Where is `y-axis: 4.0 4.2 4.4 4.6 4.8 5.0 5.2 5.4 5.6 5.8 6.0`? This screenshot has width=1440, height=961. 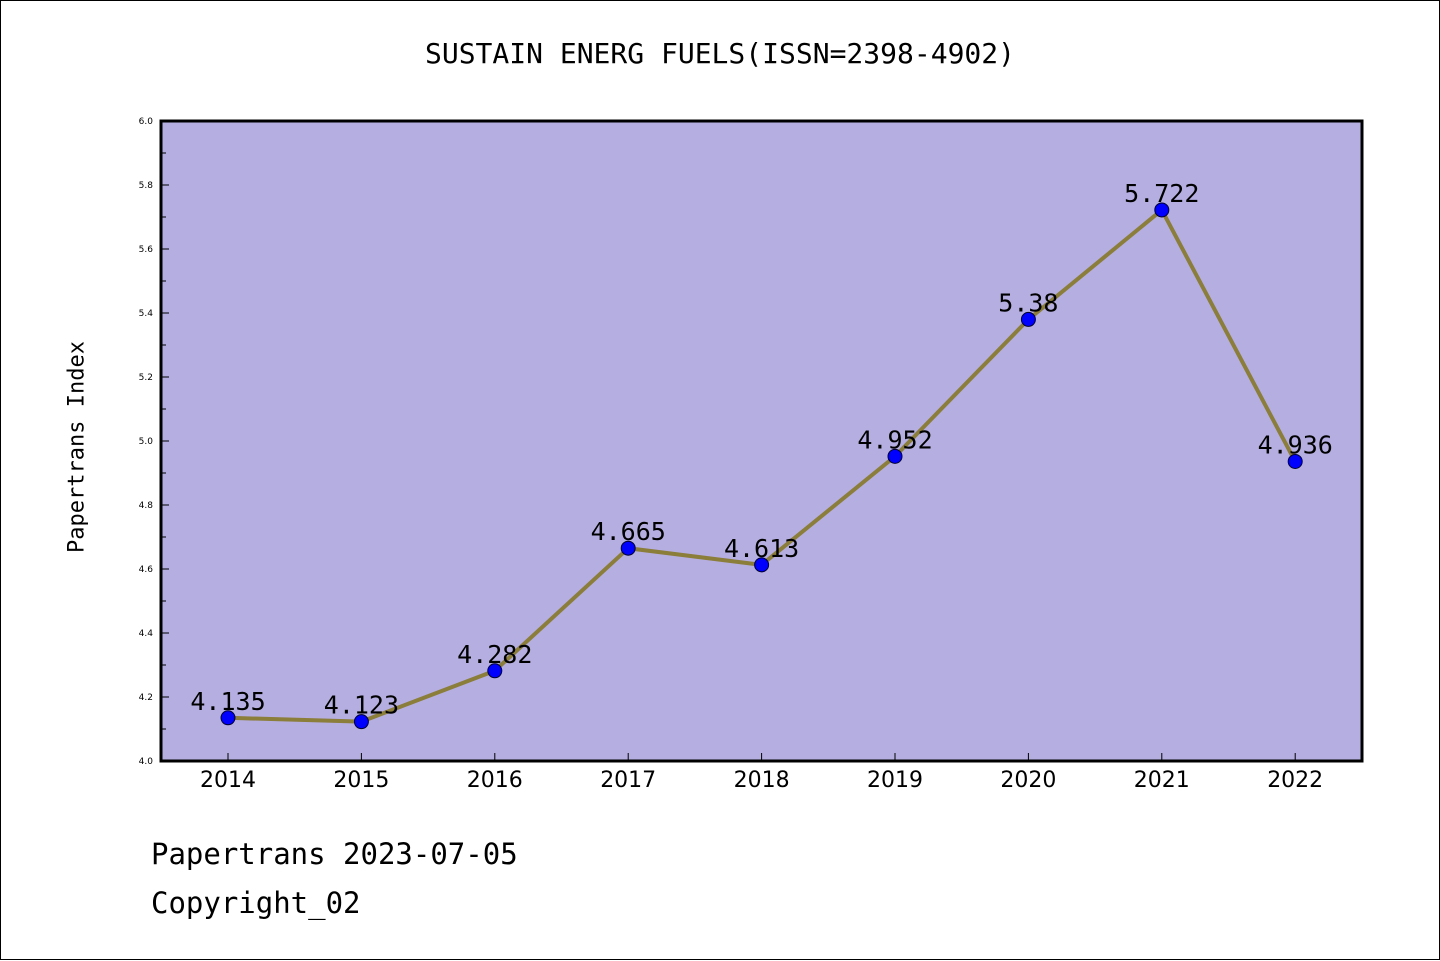
y-axis: 4.0 4.2 4.4 4.6 4.8 5.0 5.2 5.4 5.6 5.8 6.0 is located at coordinates (154, 442).